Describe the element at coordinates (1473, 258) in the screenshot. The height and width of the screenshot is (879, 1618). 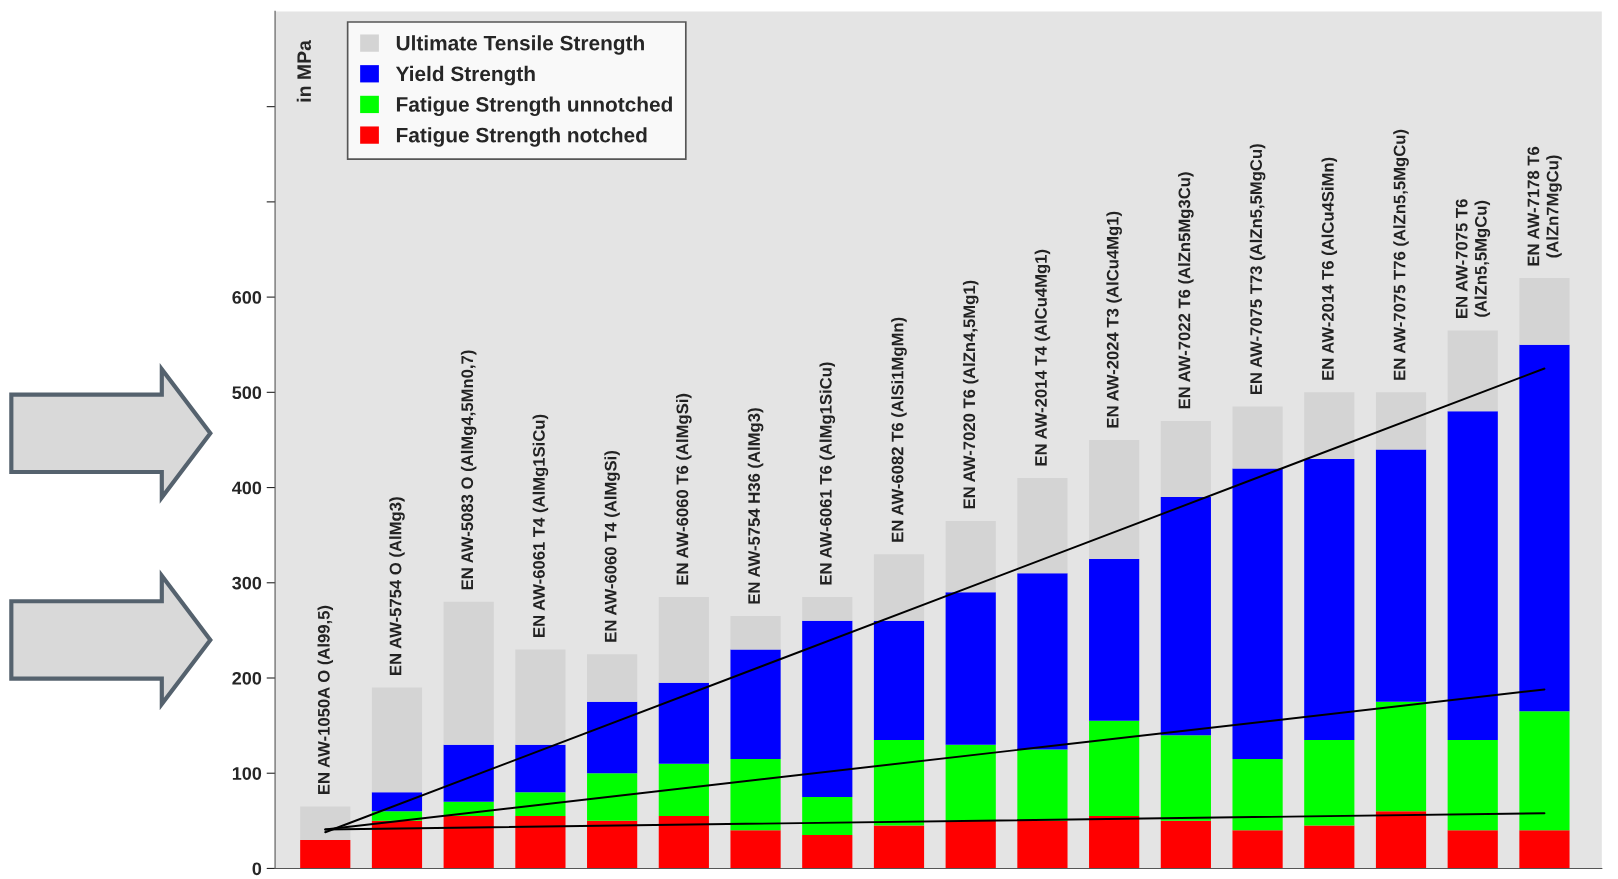
I see `x-tick-label: EN AW-7075 T6 (AlZn5,5MgCu)` at that location.